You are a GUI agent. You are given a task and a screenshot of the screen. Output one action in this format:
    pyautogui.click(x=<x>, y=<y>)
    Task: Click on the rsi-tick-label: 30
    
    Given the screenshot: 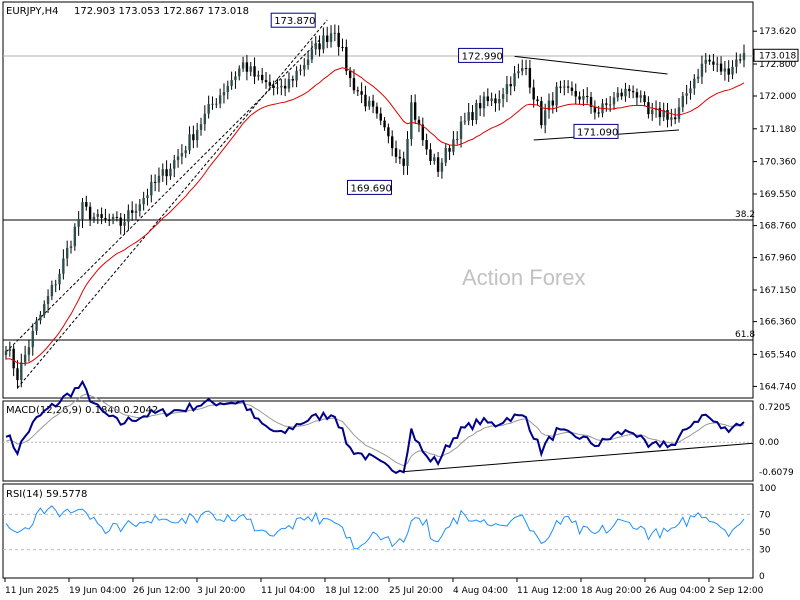 What is the action you would take?
    pyautogui.click(x=765, y=551)
    